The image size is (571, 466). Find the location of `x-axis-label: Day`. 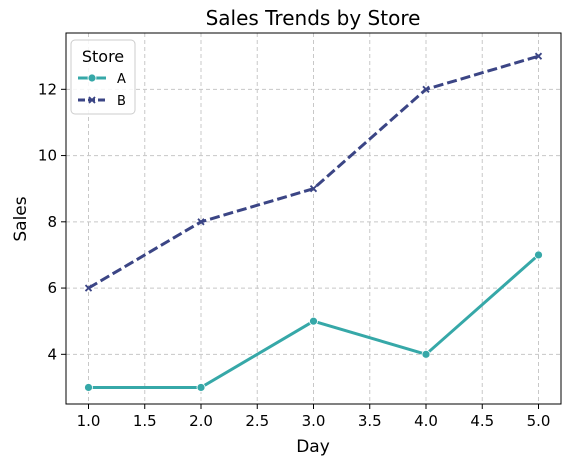

x-axis-label: Day is located at coordinates (313, 447).